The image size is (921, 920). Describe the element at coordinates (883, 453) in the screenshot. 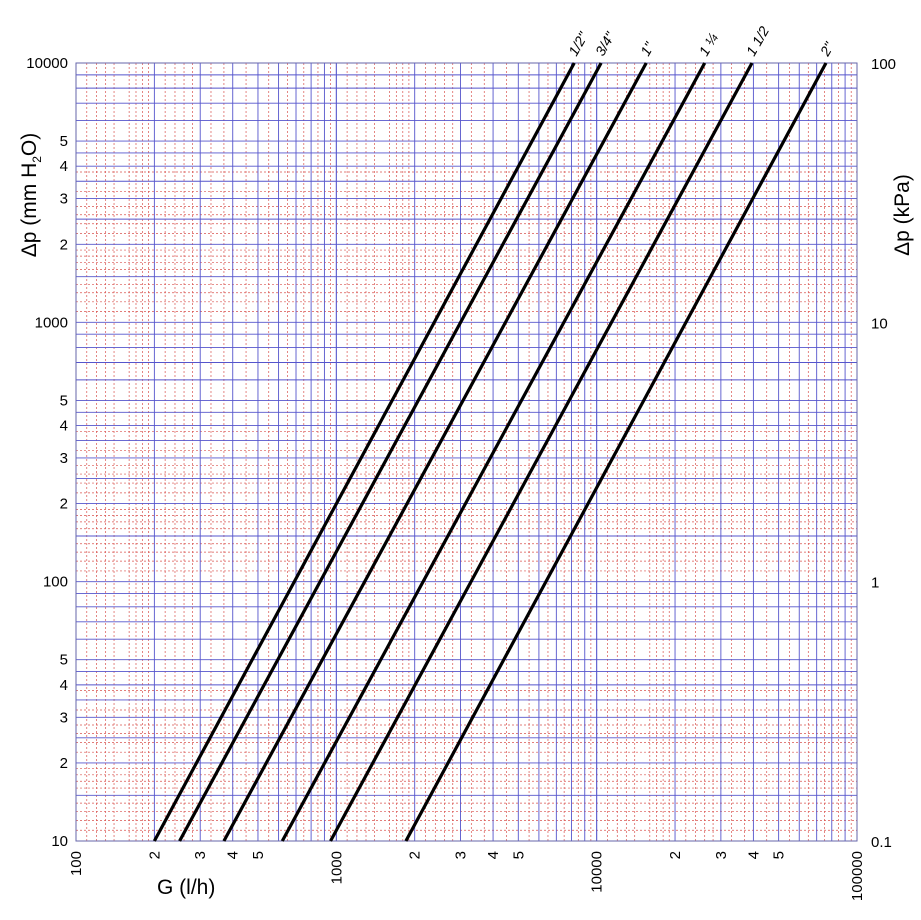

I see `y-right-tick-labels: 0.1 1 10 100` at that location.